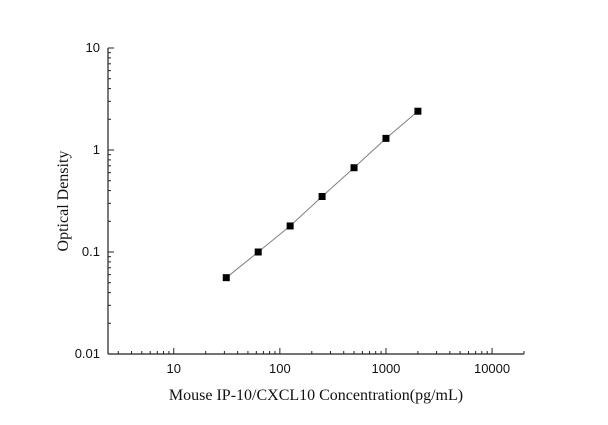 The width and height of the screenshot is (608, 425). Describe the element at coordinates (280, 368) in the screenshot. I see `x-tick-label: 100` at that location.